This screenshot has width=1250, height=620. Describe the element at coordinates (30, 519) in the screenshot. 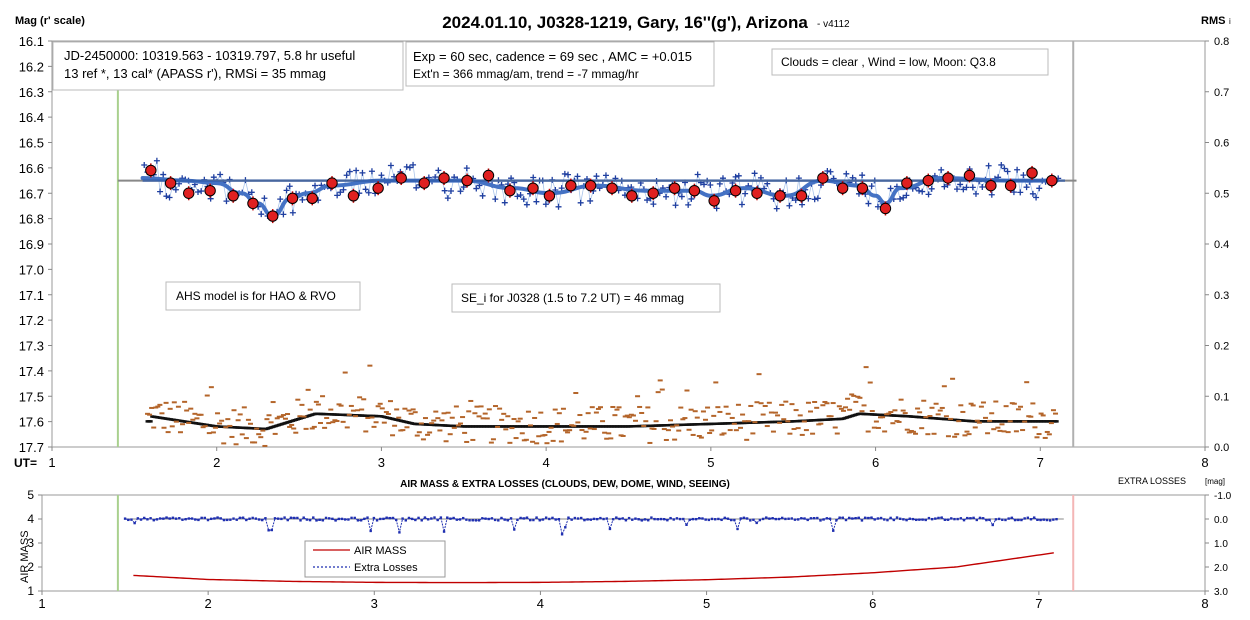

I see `airmass-y-tick-label: 4` at that location.